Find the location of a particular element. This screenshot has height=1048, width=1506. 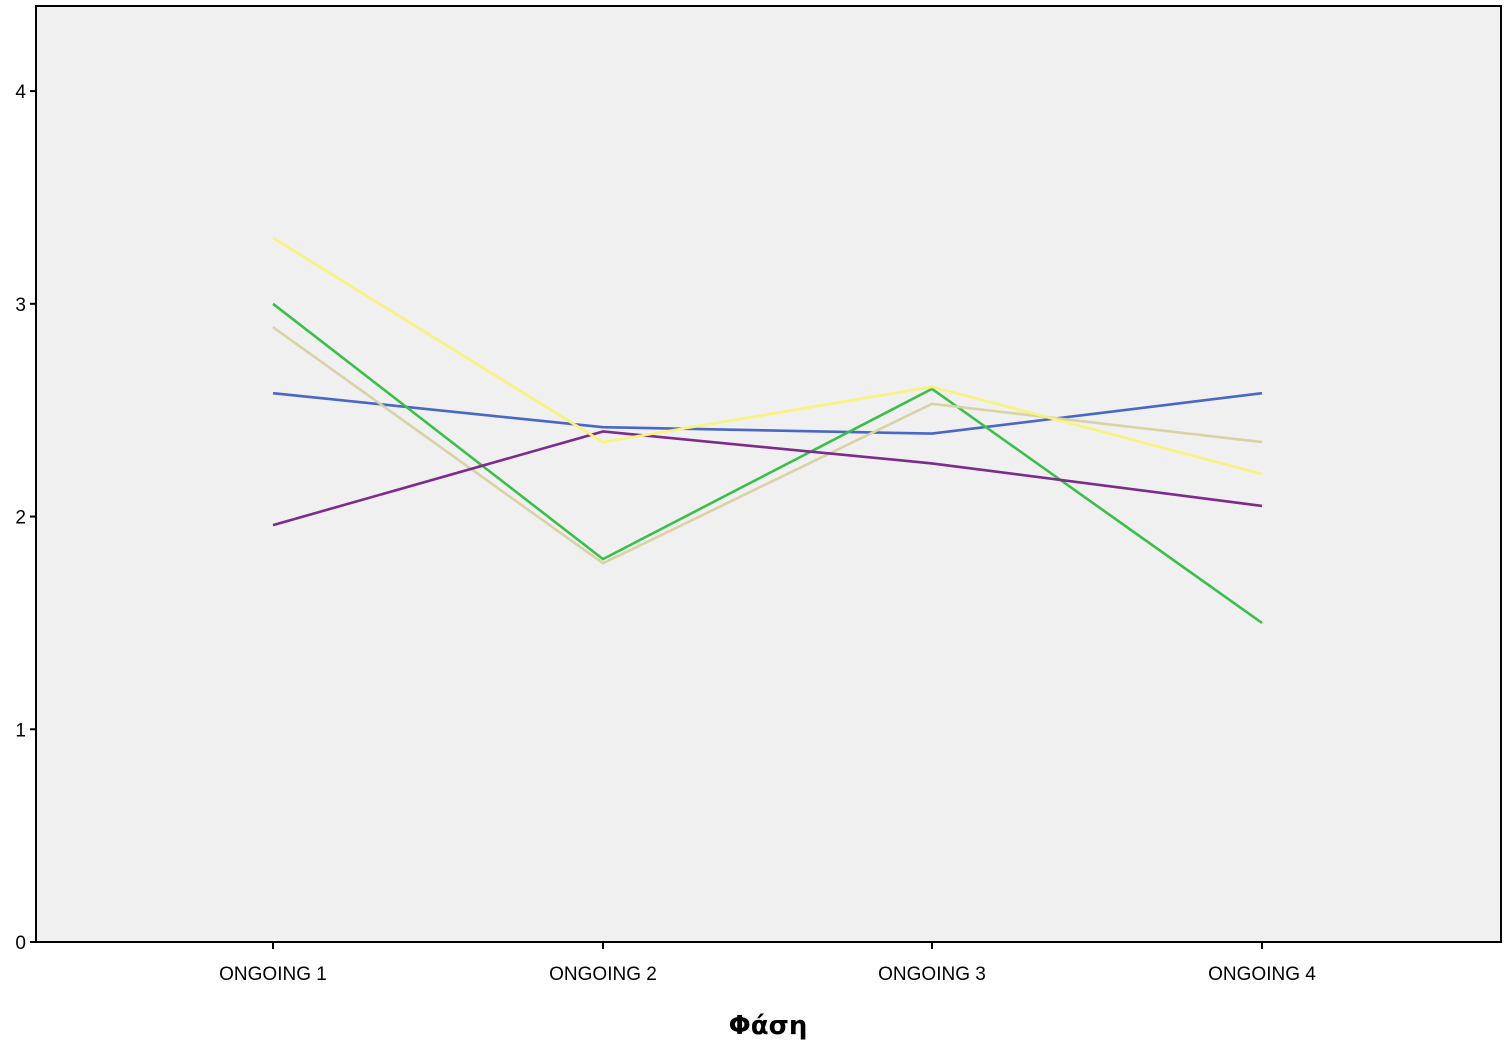

x-tick-label: ONGOING 2 is located at coordinates (603, 974).